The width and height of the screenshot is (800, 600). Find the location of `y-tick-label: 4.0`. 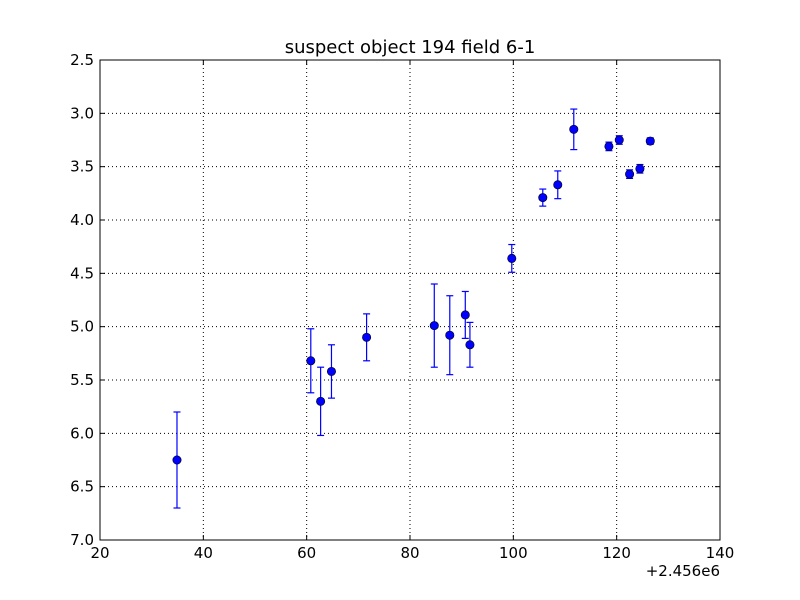

y-tick-label: 4.0 is located at coordinates (82, 220).